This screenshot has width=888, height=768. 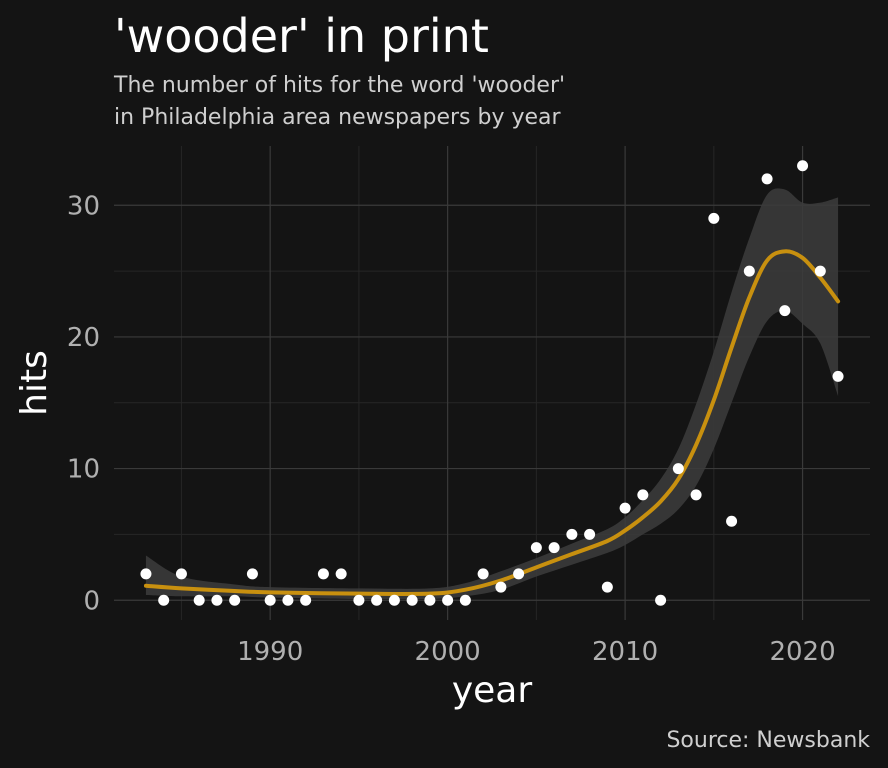 What do you see at coordinates (83, 206) in the screenshot?
I see `y-tick-label: 30` at bounding box center [83, 206].